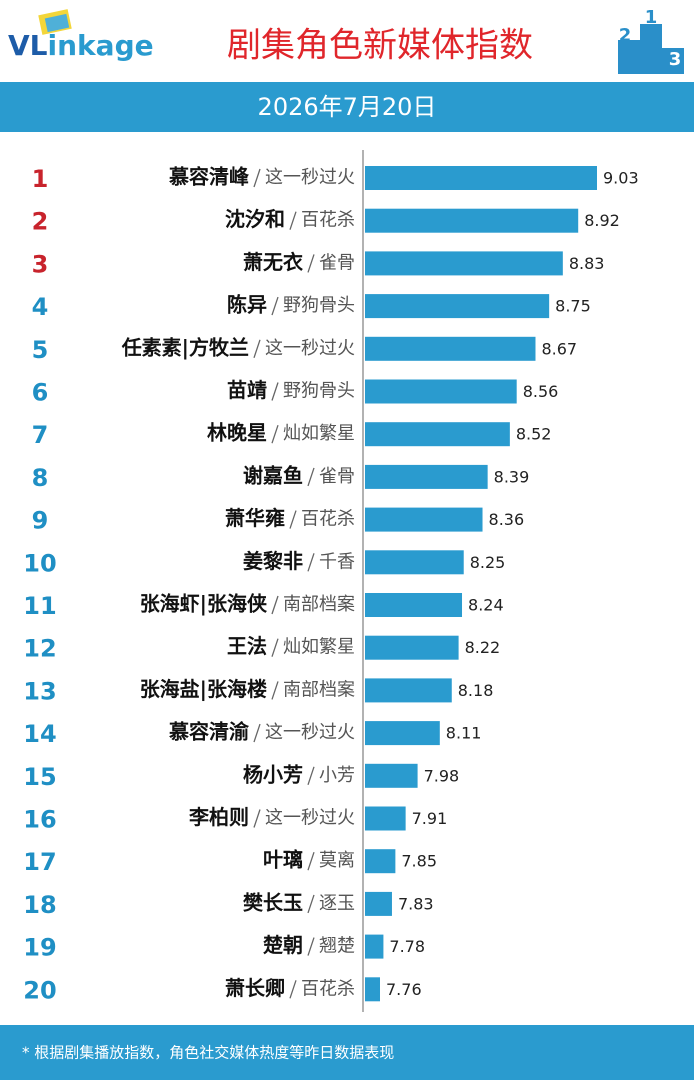 The height and width of the screenshot is (1080, 694). What do you see at coordinates (488, 562) in the screenshot?
I see `value-label: 8.25` at bounding box center [488, 562].